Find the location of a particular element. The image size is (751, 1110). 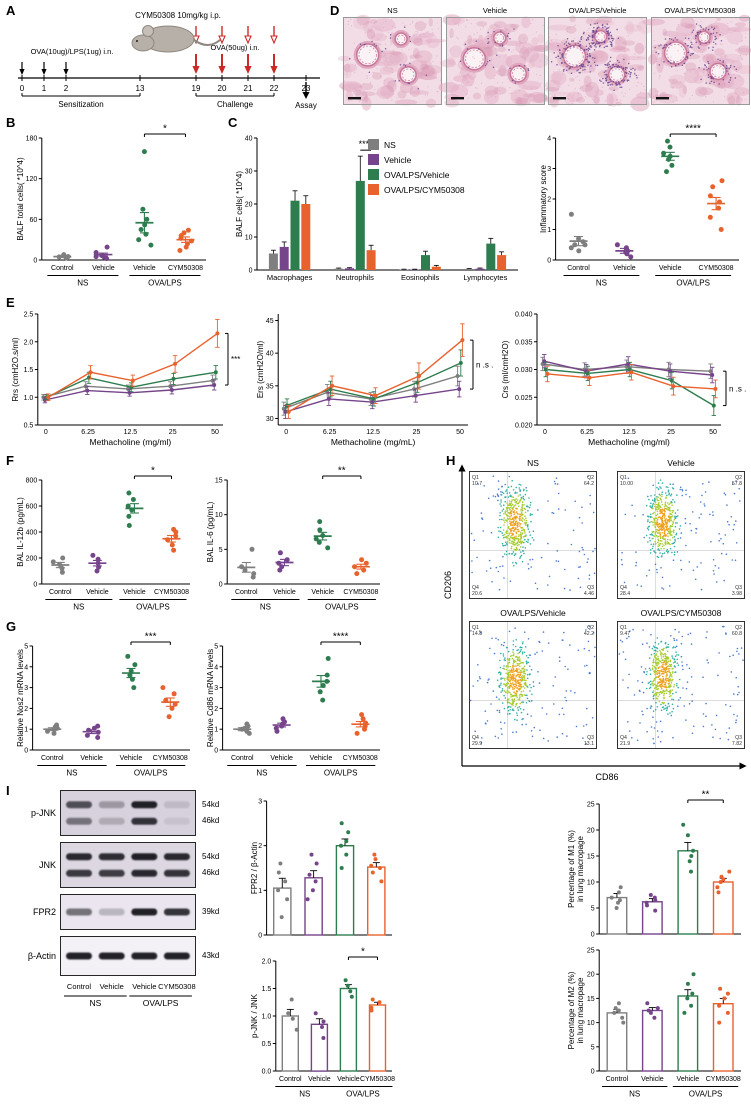

blot-lane-label: Control is located at coordinates (79, 986).